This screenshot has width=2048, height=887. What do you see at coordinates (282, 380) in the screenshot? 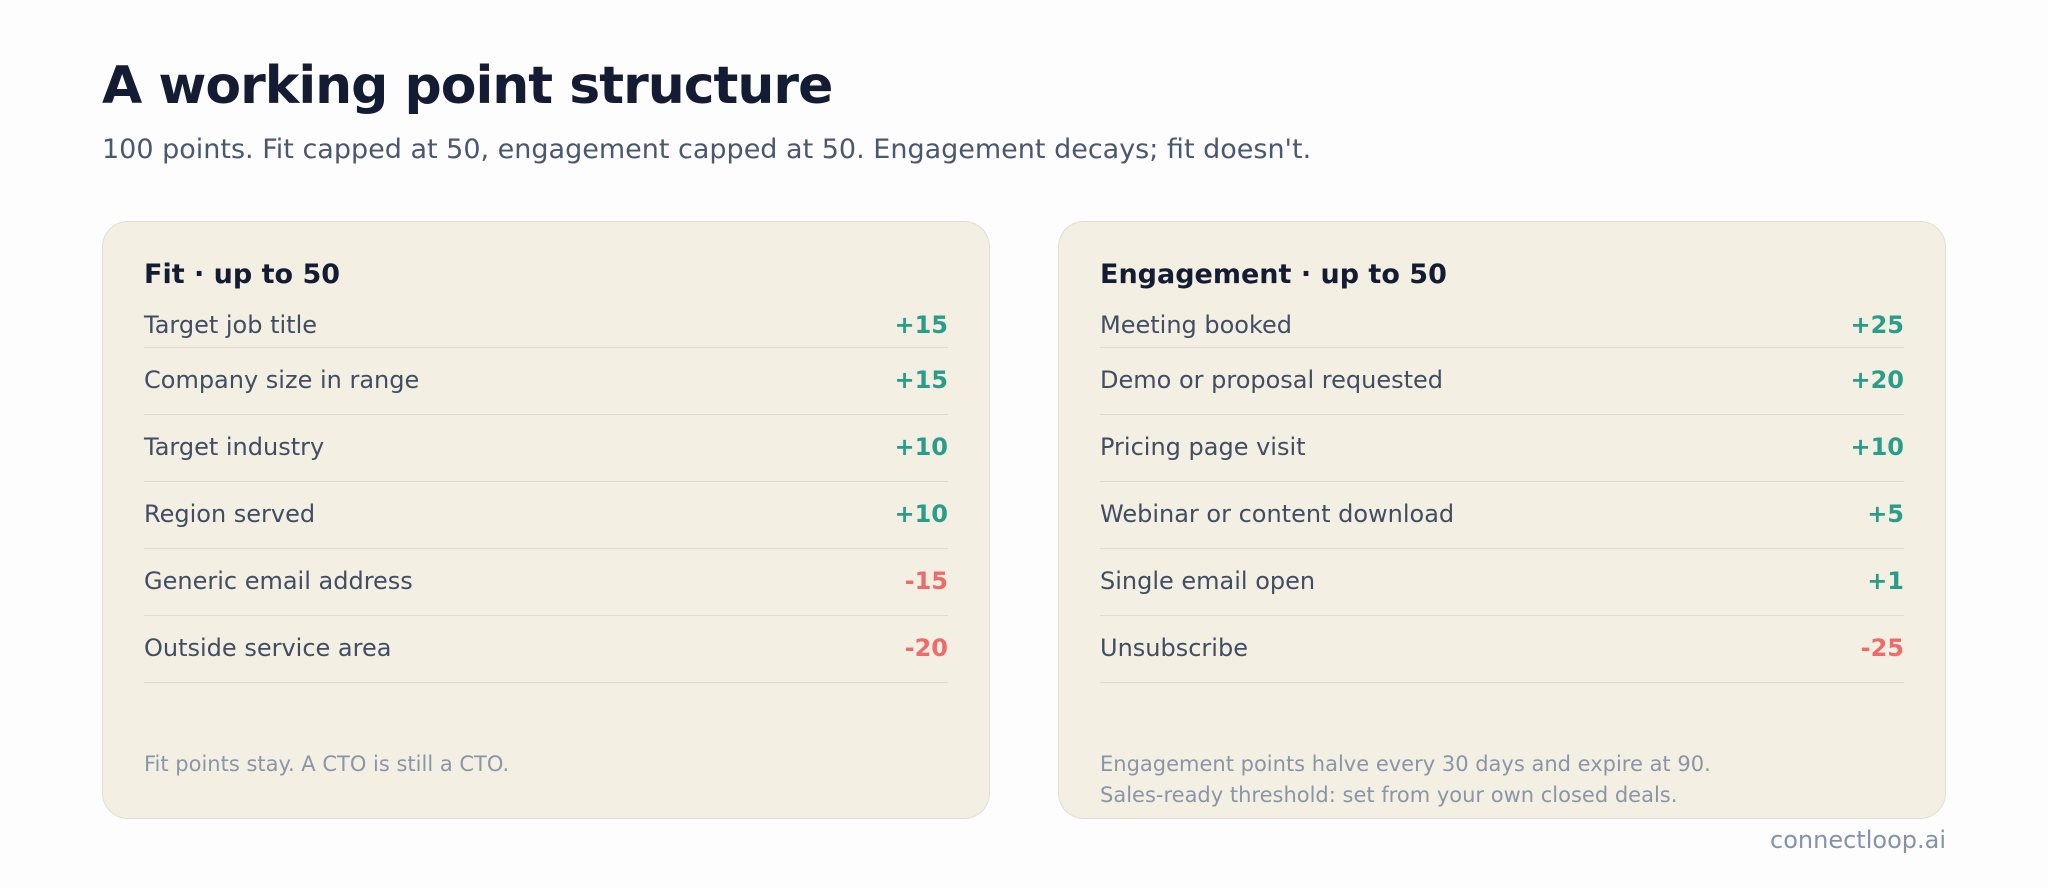
I see `fit-row-label: Company size in range` at bounding box center [282, 380].